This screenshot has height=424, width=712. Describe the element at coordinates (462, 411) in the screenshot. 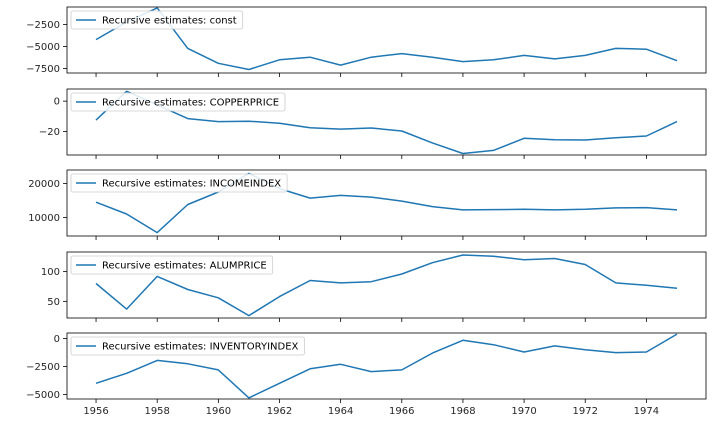

I see `x-tick-label: 1968` at that location.